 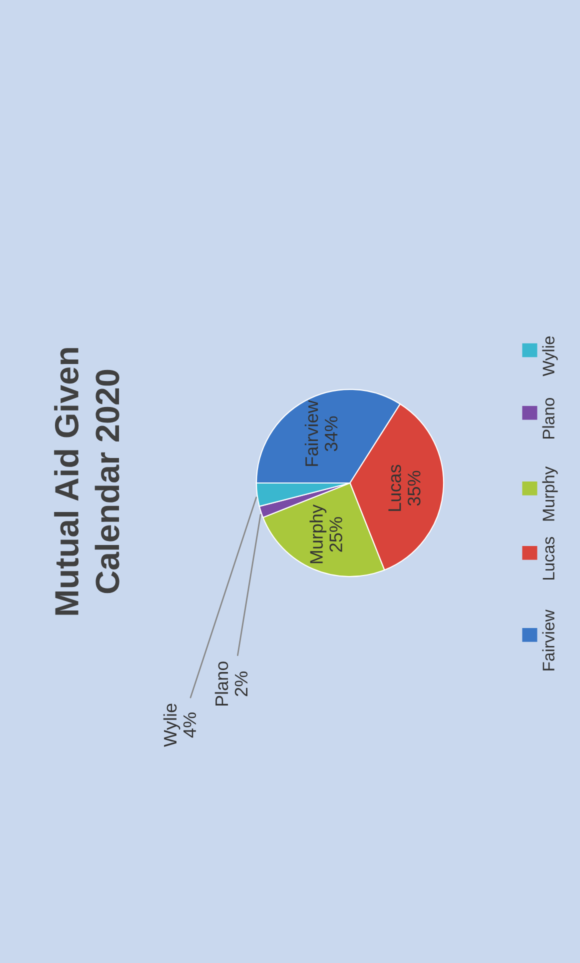 What do you see at coordinates (331, 434) in the screenshot?
I see `data-label: 34%` at bounding box center [331, 434].